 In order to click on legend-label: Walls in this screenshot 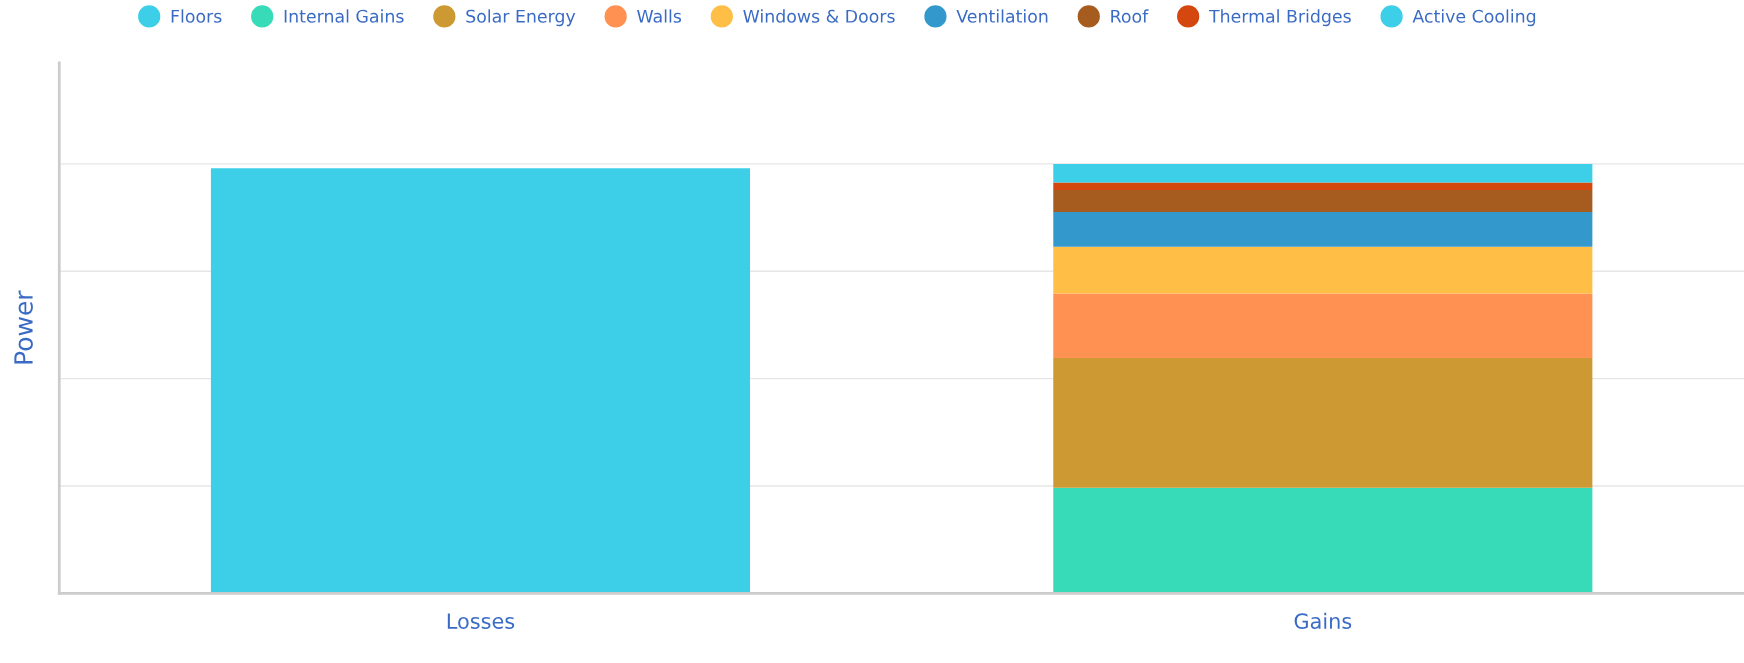, I will do `click(659, 16)`.